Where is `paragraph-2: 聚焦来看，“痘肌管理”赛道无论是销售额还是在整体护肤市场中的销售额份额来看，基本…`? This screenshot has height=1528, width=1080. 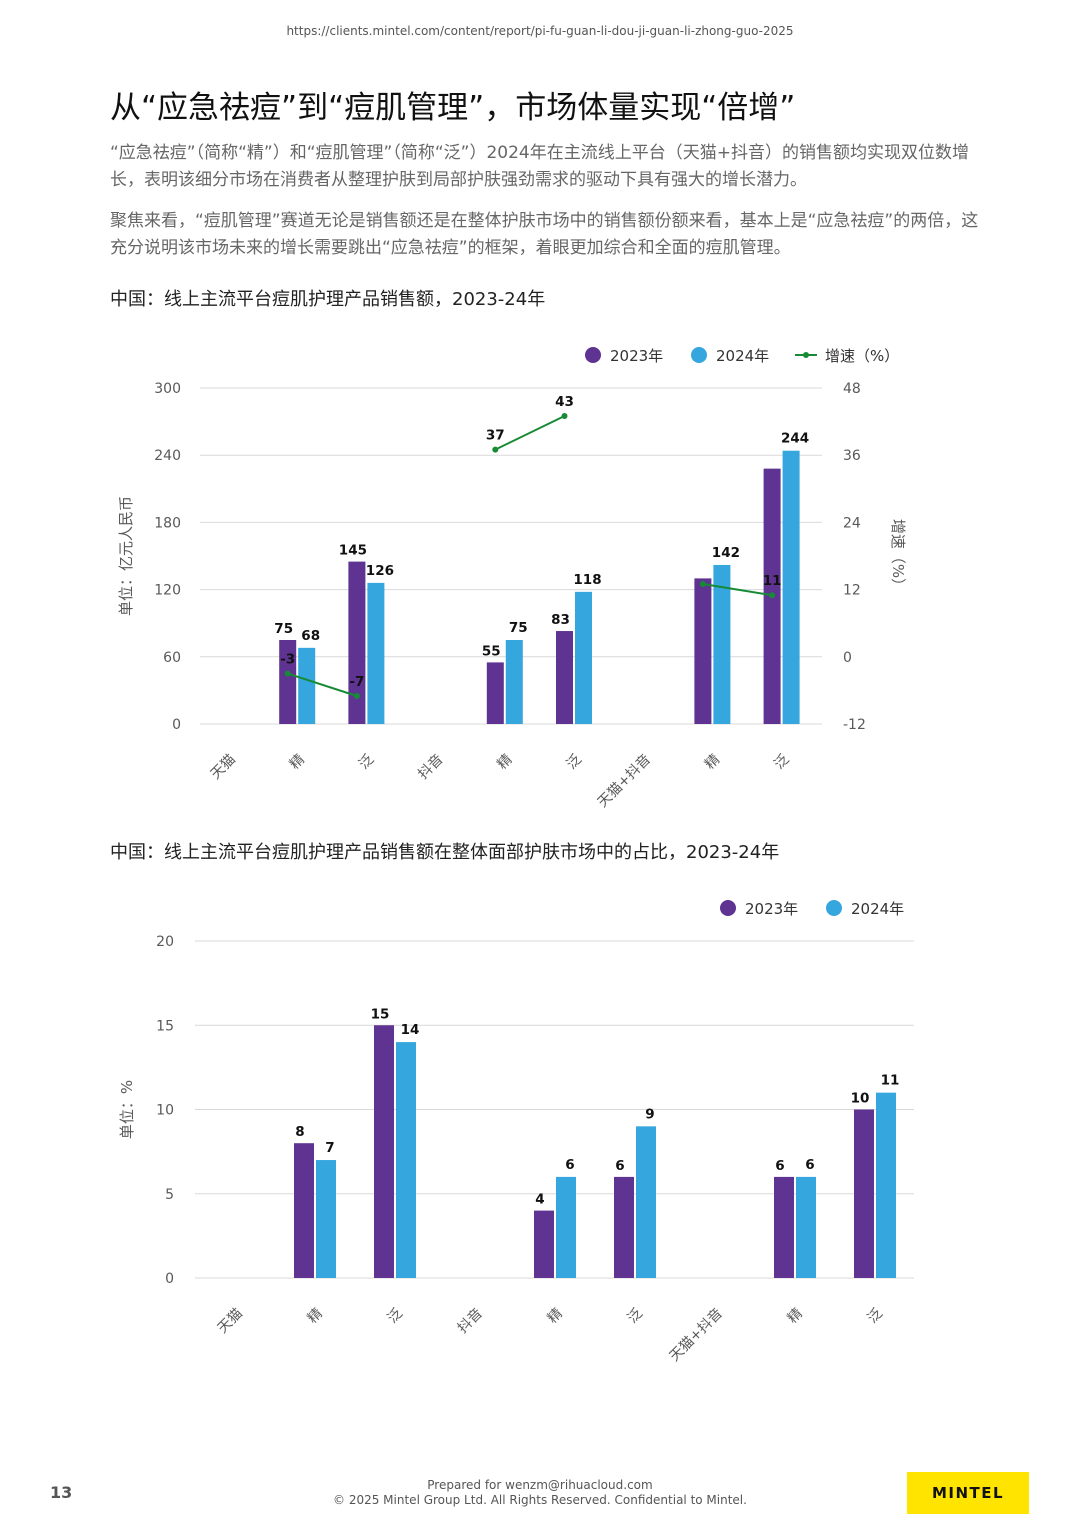 paragraph-2: 聚焦来看，“痘肌管理”赛道无论是销售额还是在整体护肤市场中的销售额份额来看，基本… is located at coordinates (544, 234).